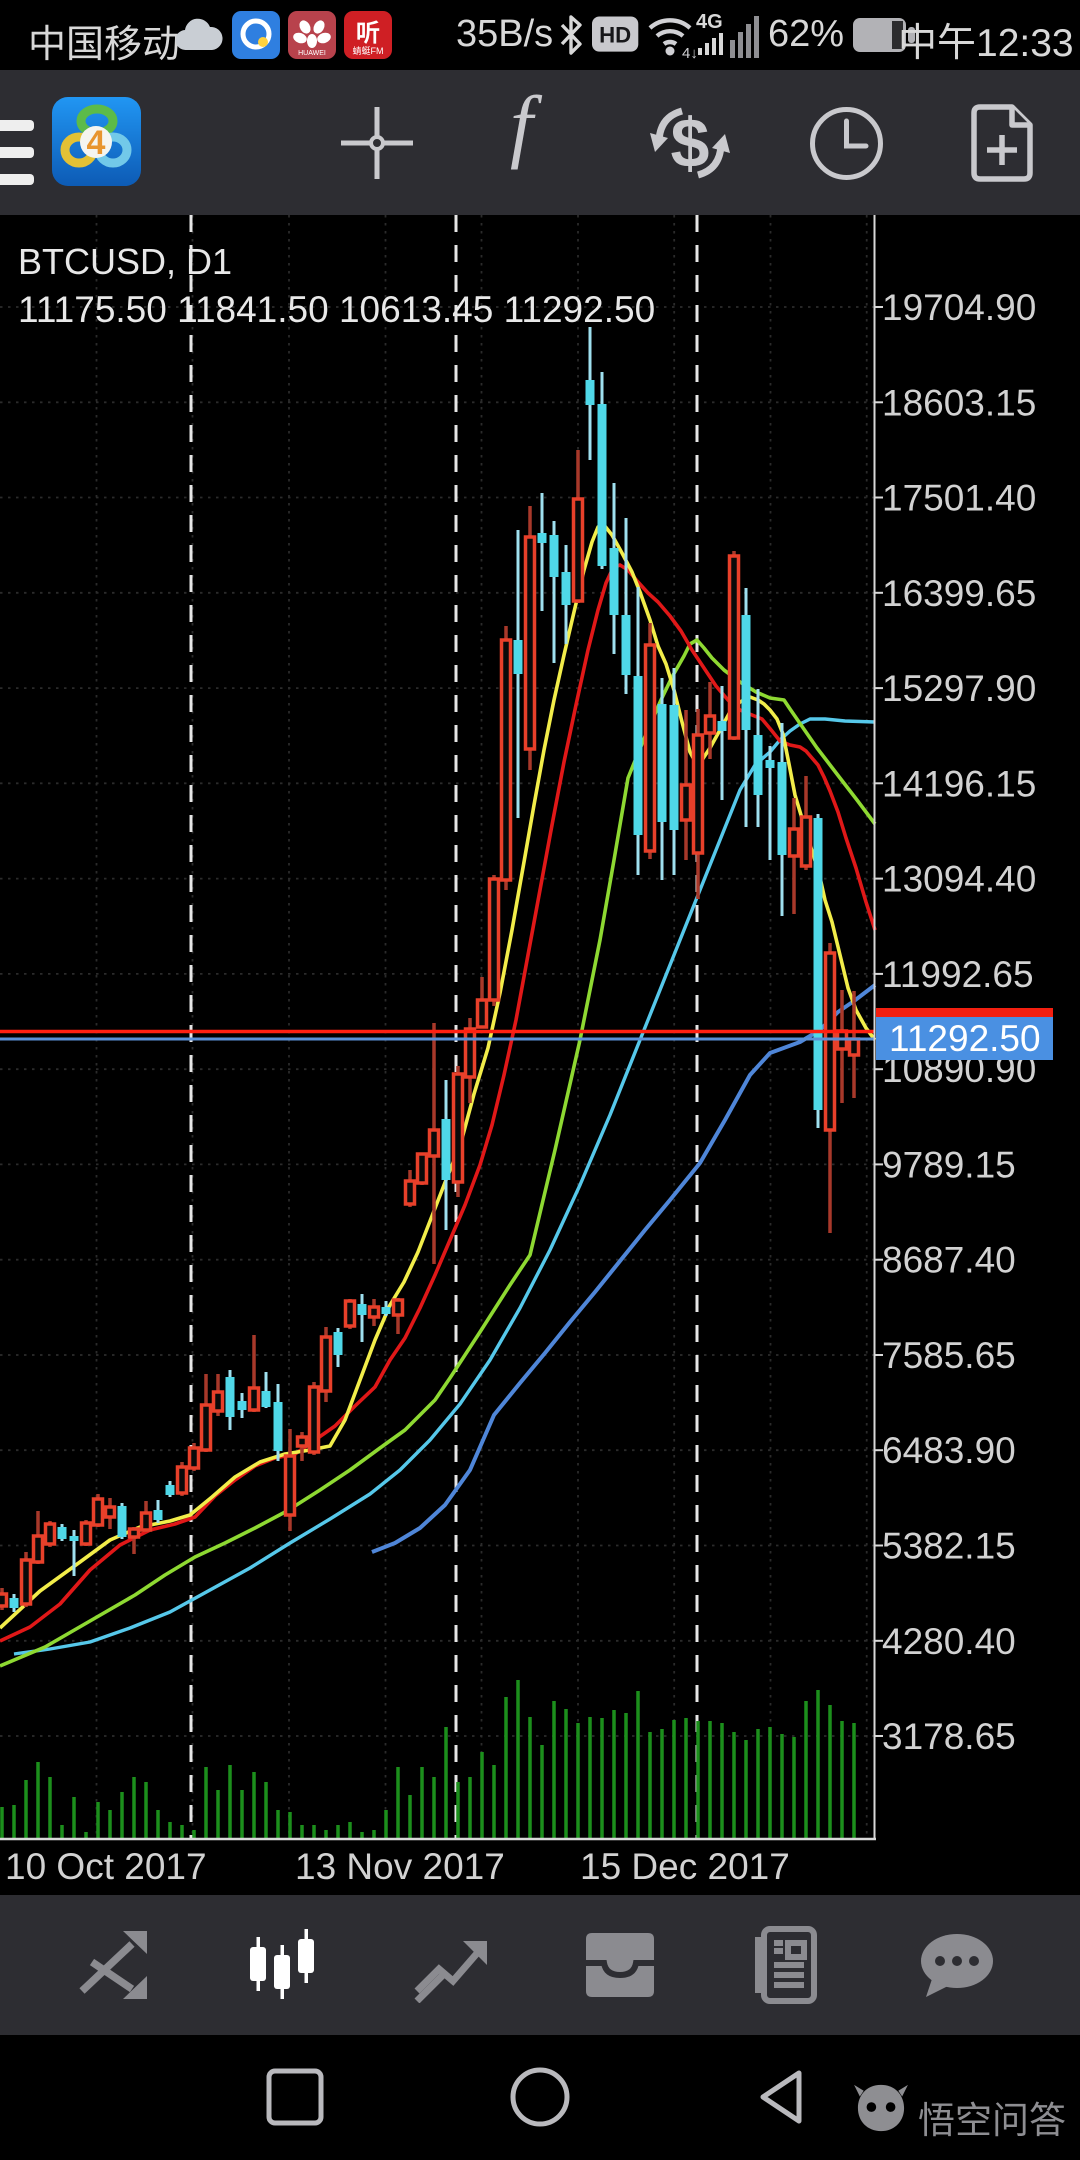 The height and width of the screenshot is (2160, 1080). What do you see at coordinates (96, 143) in the screenshot?
I see `svg-text: 4` at bounding box center [96, 143].